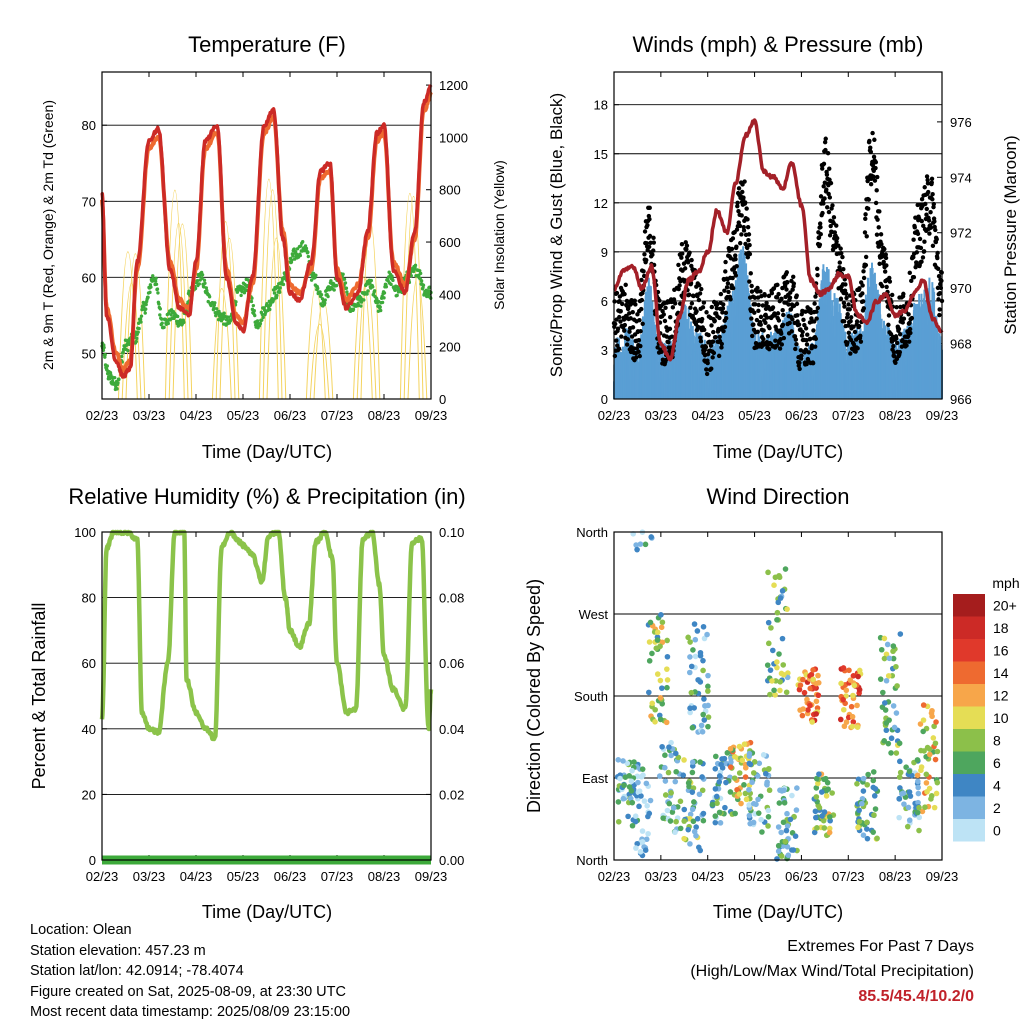  What do you see at coordinates (778, 240) in the screenshot?
I see `pressure-line` at bounding box center [778, 240].